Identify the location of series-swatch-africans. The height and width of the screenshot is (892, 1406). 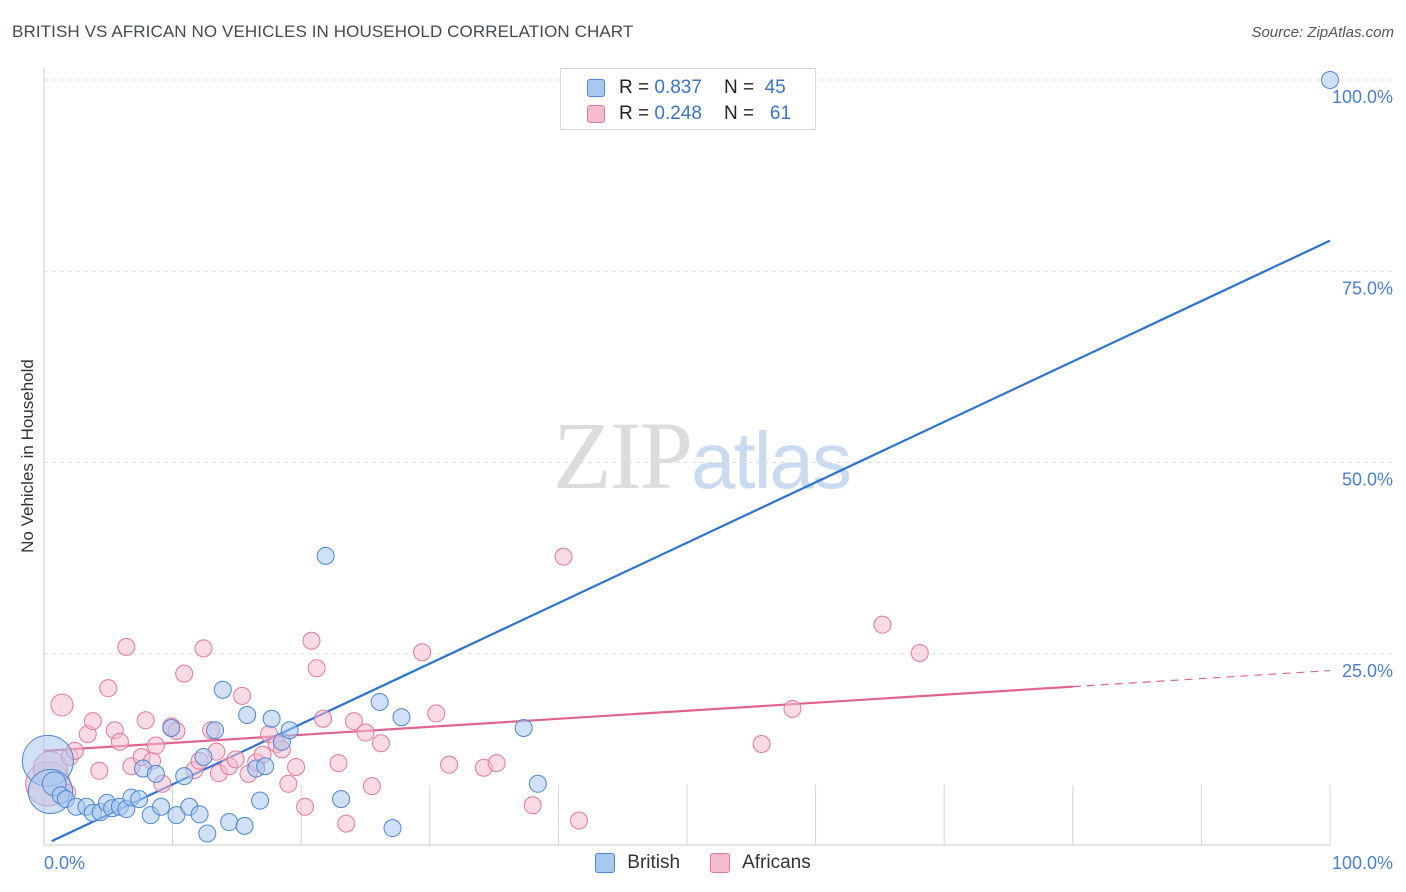
(720, 863).